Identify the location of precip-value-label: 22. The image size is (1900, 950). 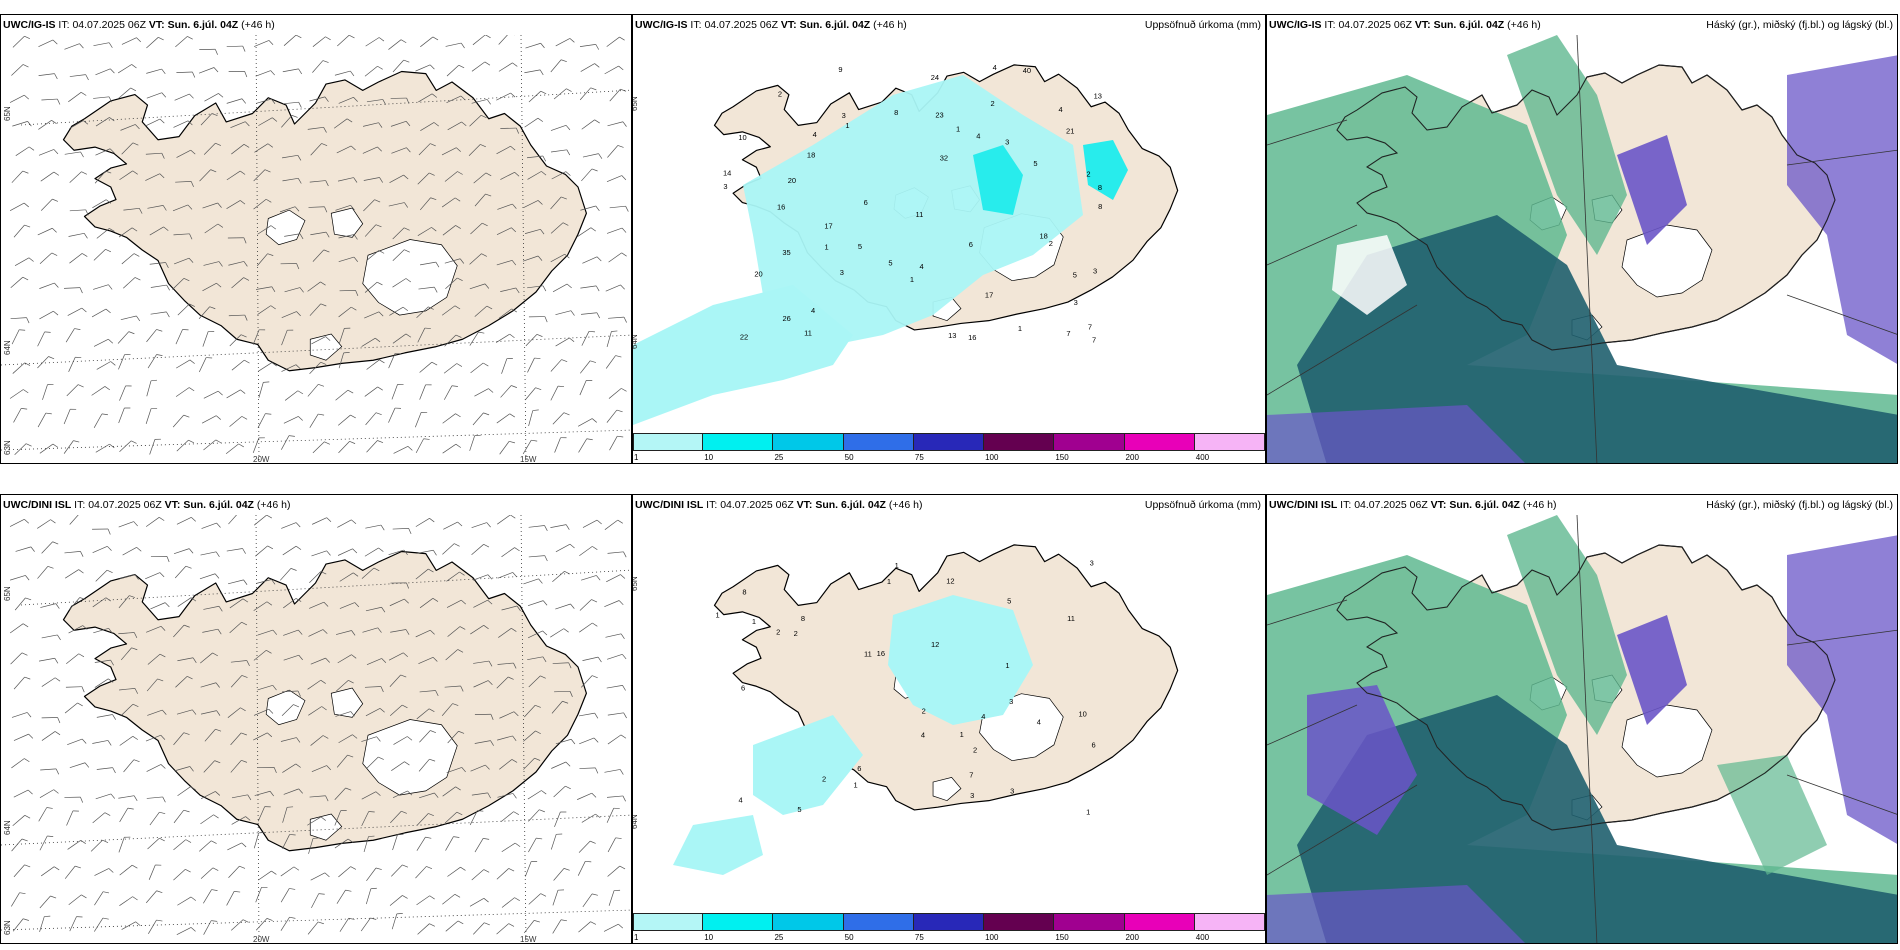
(744, 336).